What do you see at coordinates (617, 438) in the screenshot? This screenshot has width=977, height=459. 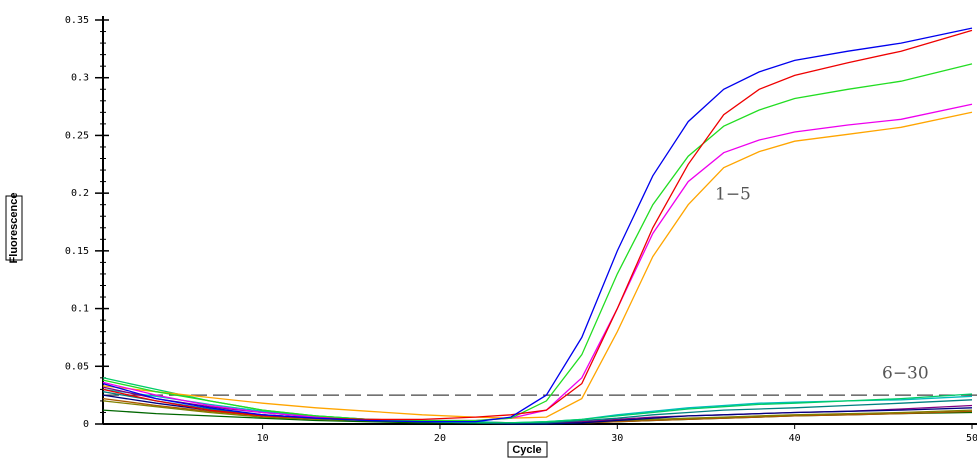 I see `x-tick-label: 30` at bounding box center [617, 438].